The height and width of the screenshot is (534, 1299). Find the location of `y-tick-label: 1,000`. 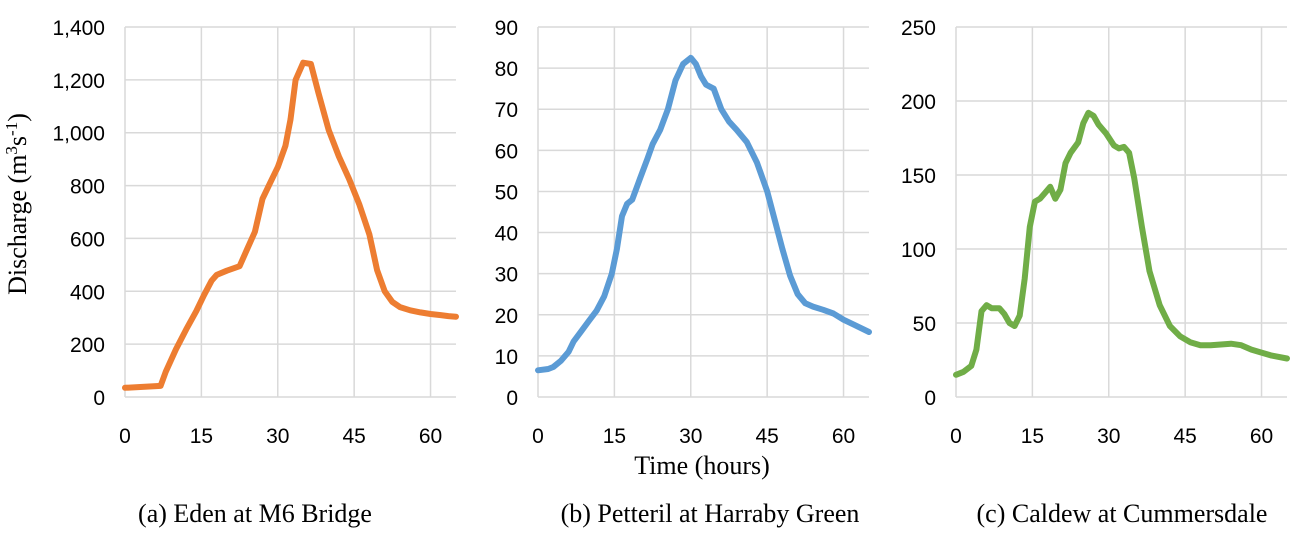

y-tick-label: 1,000 is located at coordinates (78, 134).